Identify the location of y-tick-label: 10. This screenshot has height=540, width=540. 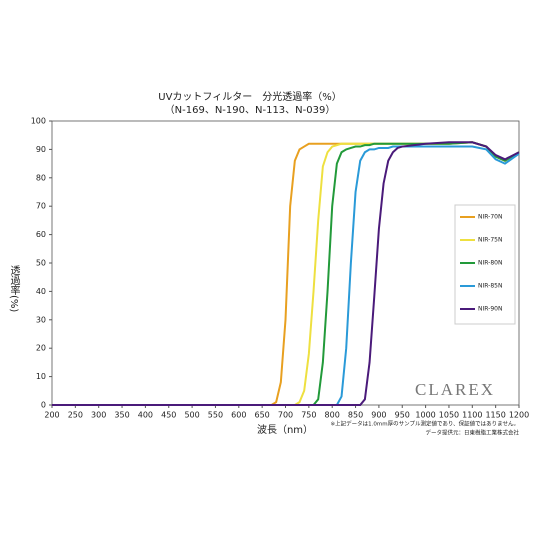
(41, 376).